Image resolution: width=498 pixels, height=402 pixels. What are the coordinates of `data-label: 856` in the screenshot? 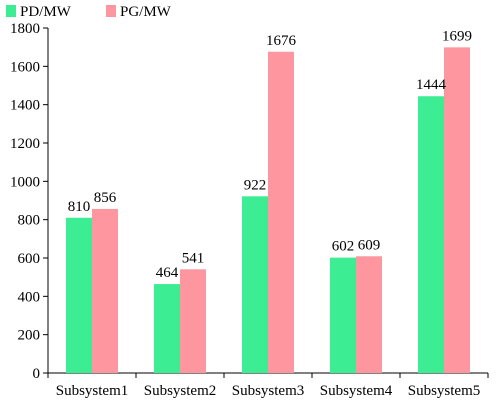 It's located at (105, 198).